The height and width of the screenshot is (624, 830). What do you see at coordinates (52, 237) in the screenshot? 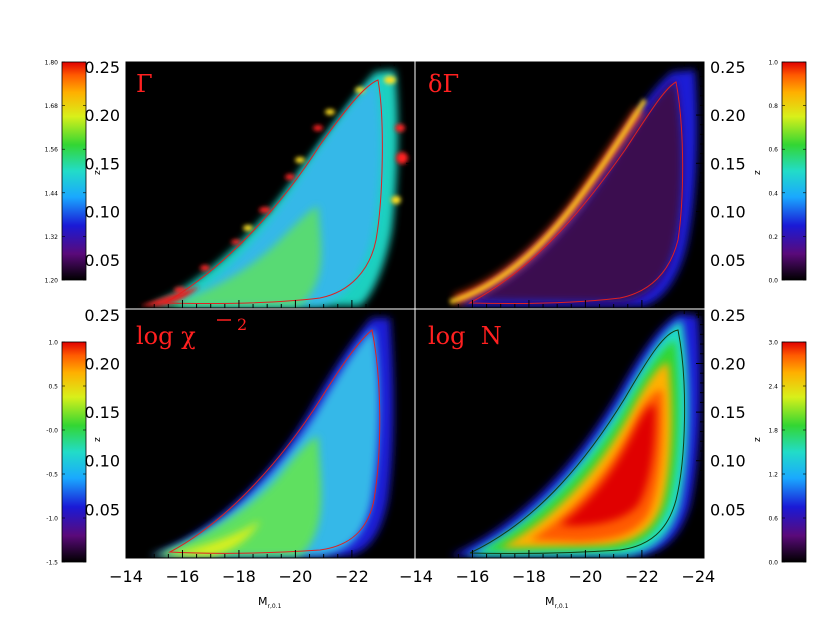
I see `colorbar-tick-label: 1.32` at bounding box center [52, 237].